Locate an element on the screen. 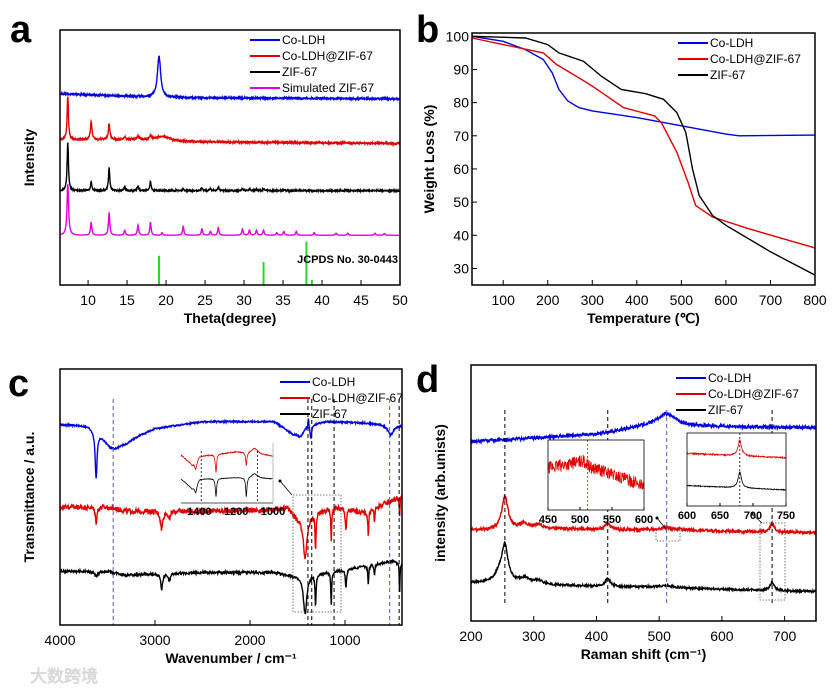  legend-label: Simulated ZIF-67 is located at coordinates (328, 88).